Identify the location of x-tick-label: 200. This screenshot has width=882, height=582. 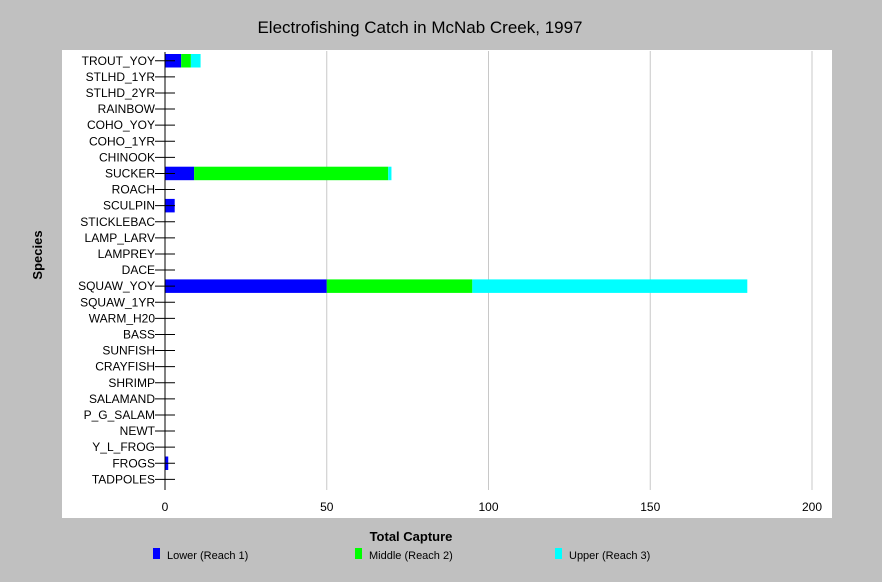
(812, 507).